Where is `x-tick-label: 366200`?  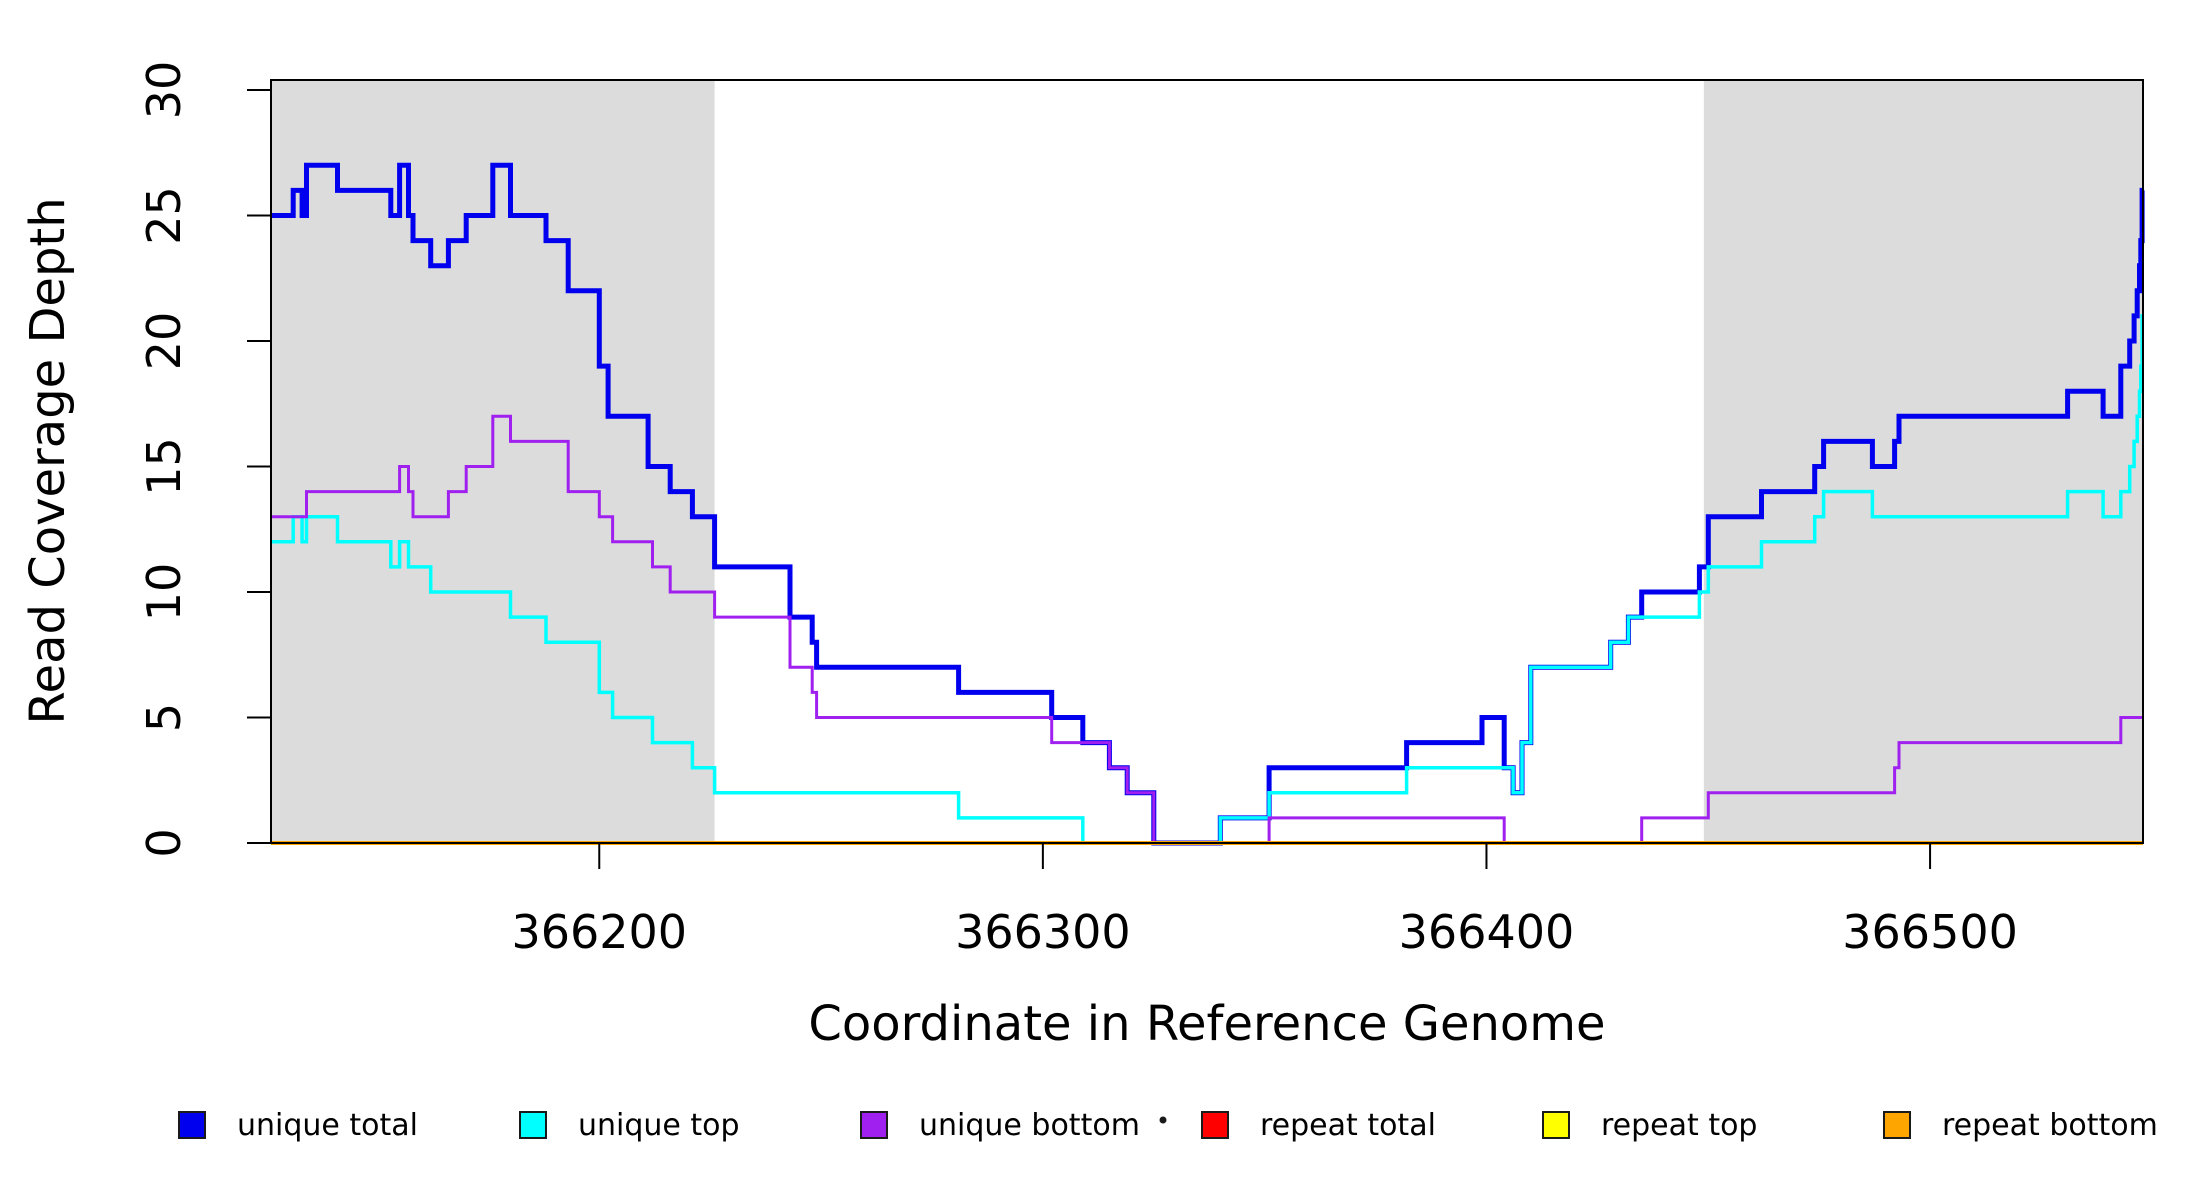
x-tick-label: 366200 is located at coordinates (599, 932).